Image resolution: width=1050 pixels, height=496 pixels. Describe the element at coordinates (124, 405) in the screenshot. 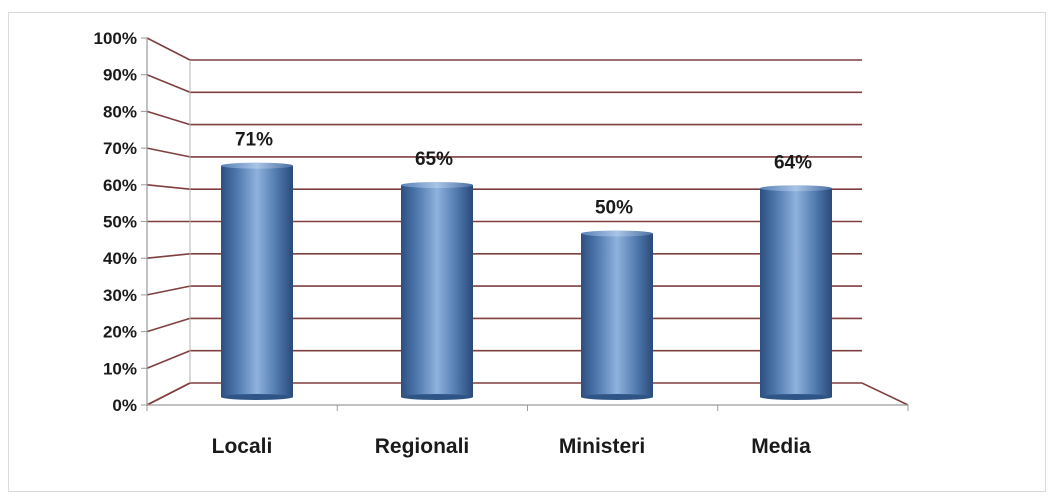

I see `y-tick-label: 0%` at that location.